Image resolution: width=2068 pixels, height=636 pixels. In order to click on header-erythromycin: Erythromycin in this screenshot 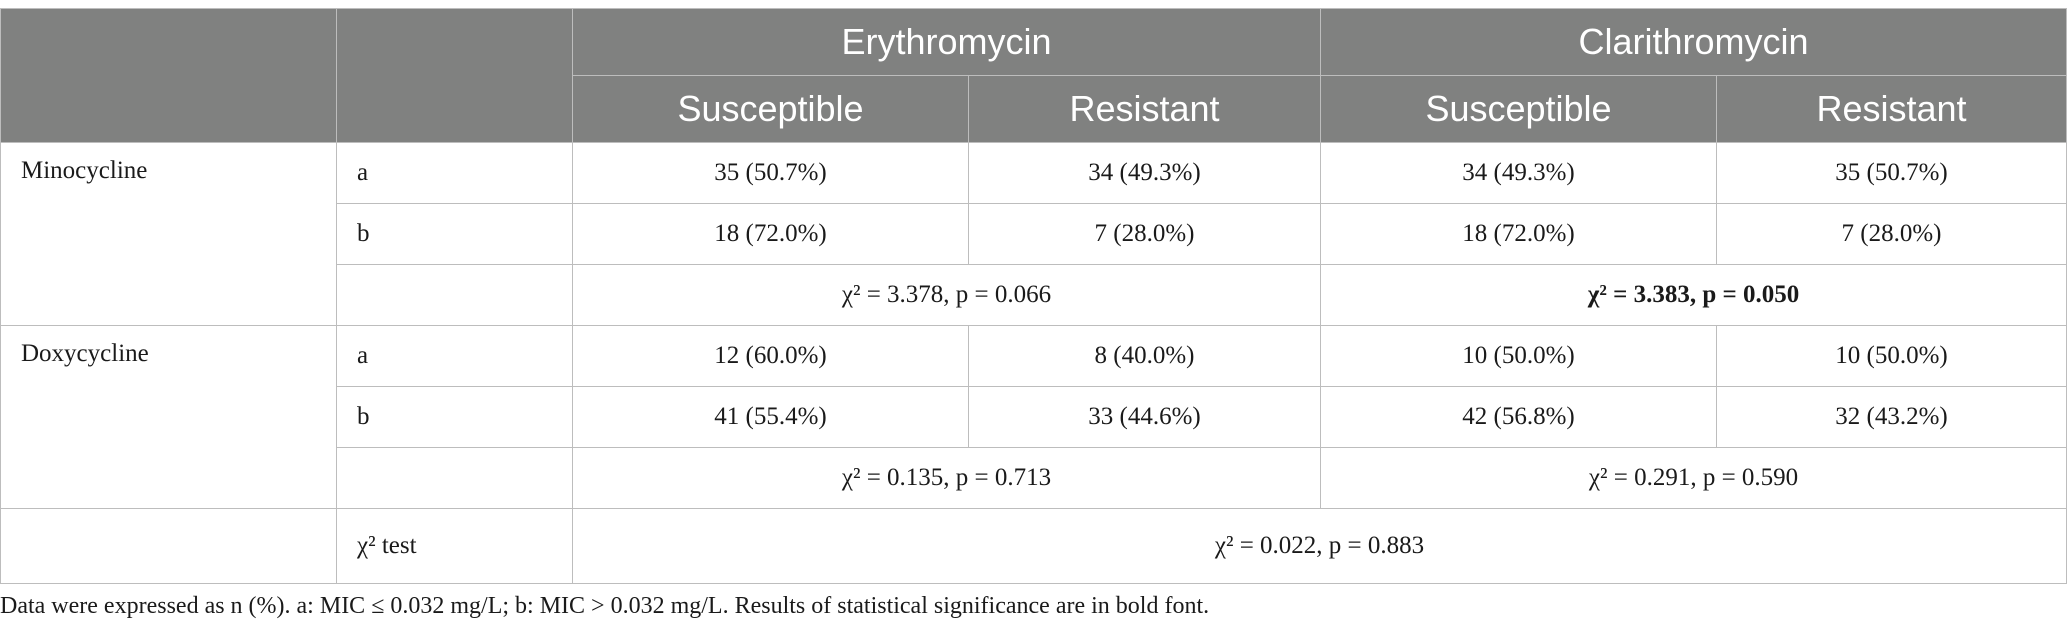, I will do `click(946, 42)`.